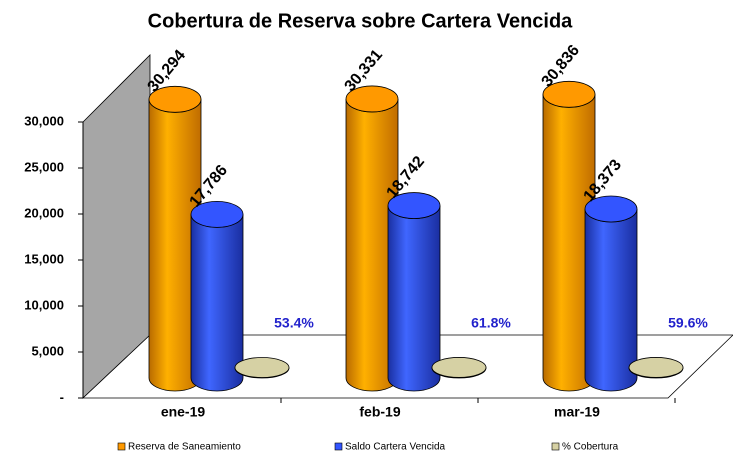  I want to click on y-tick-label: 10,000, so click(44, 304).